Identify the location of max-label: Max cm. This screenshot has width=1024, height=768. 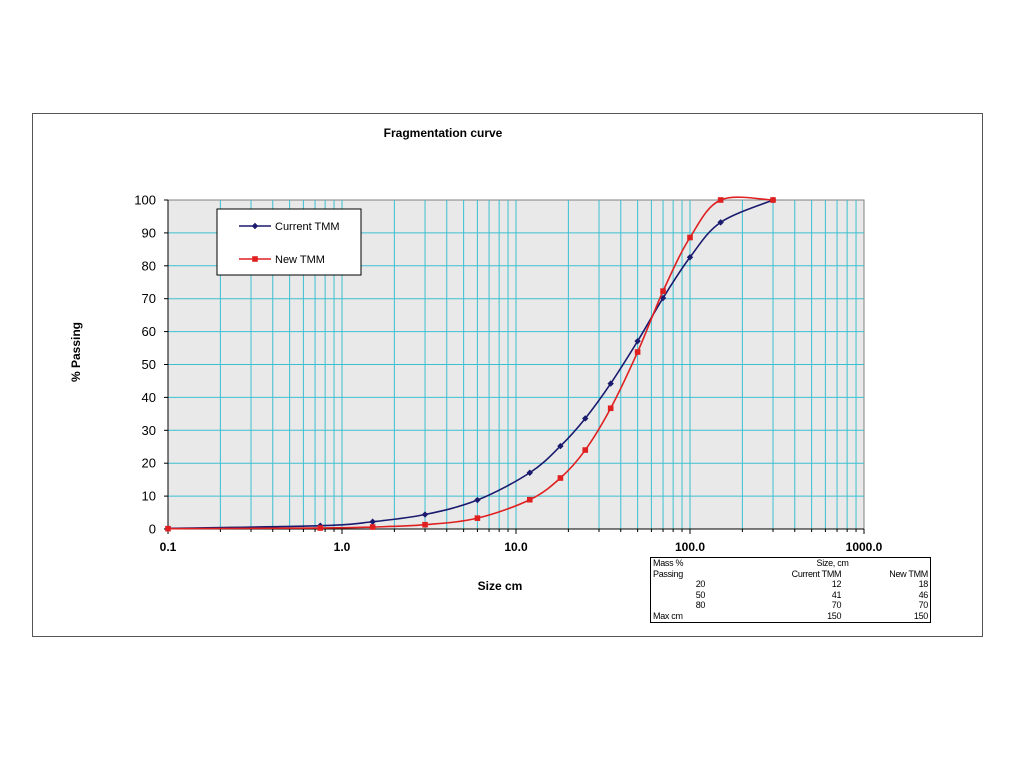
(668, 615).